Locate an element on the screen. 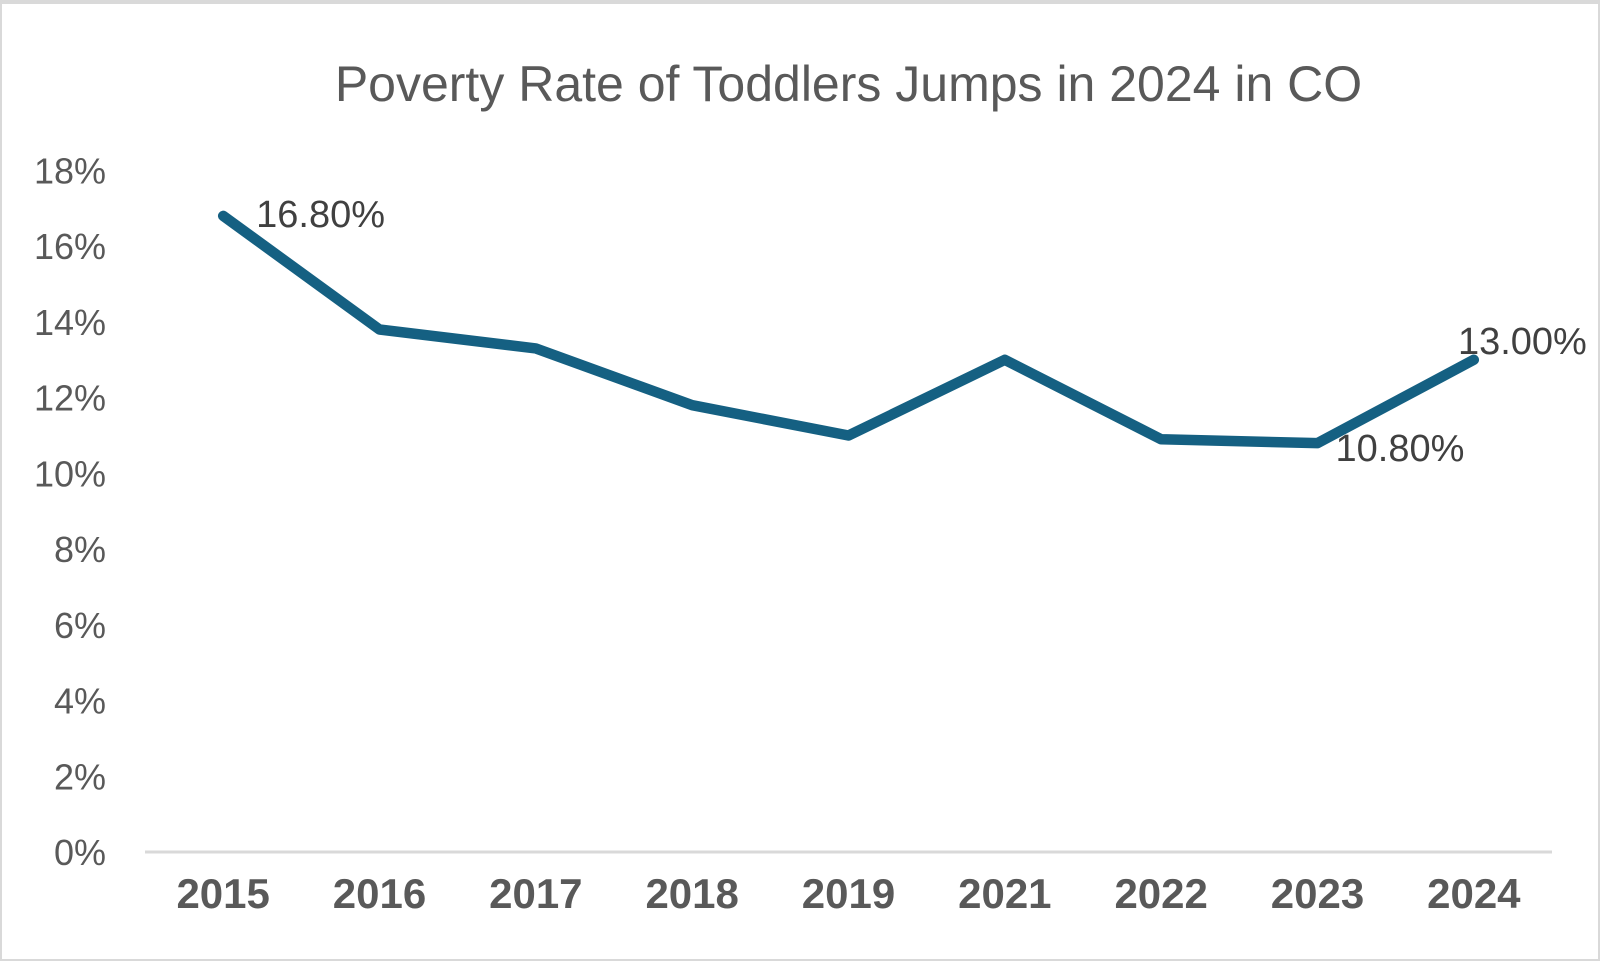  y-axis-tick-label: 14% is located at coordinates (70, 322).